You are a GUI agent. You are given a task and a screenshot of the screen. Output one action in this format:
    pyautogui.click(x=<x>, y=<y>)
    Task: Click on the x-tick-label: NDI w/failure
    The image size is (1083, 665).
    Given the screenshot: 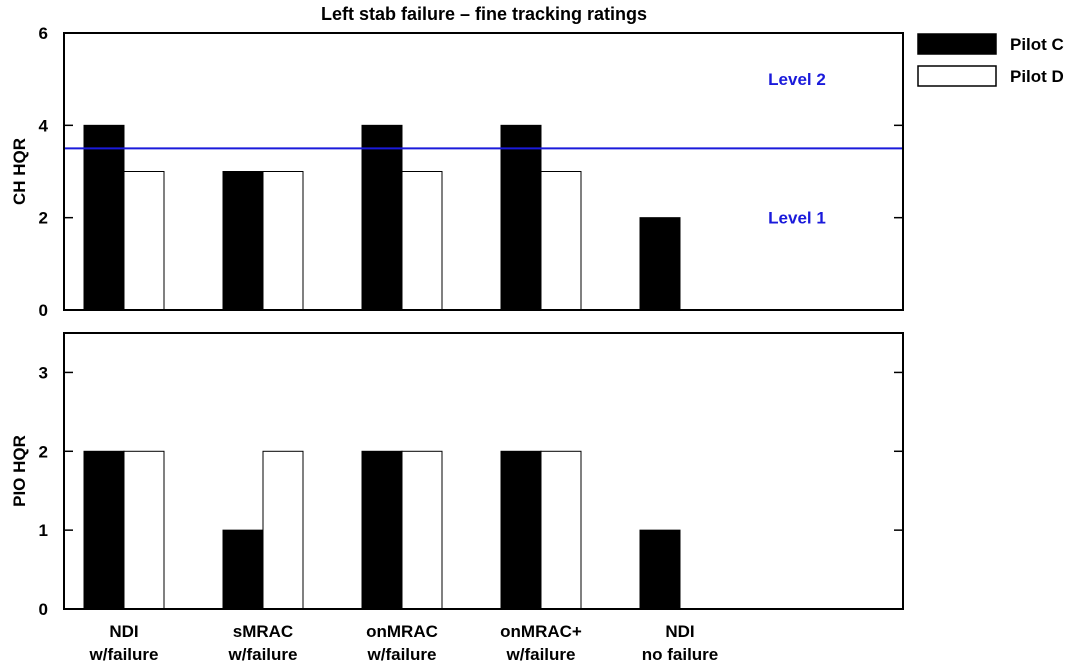 What is the action you would take?
    pyautogui.click(x=124, y=643)
    